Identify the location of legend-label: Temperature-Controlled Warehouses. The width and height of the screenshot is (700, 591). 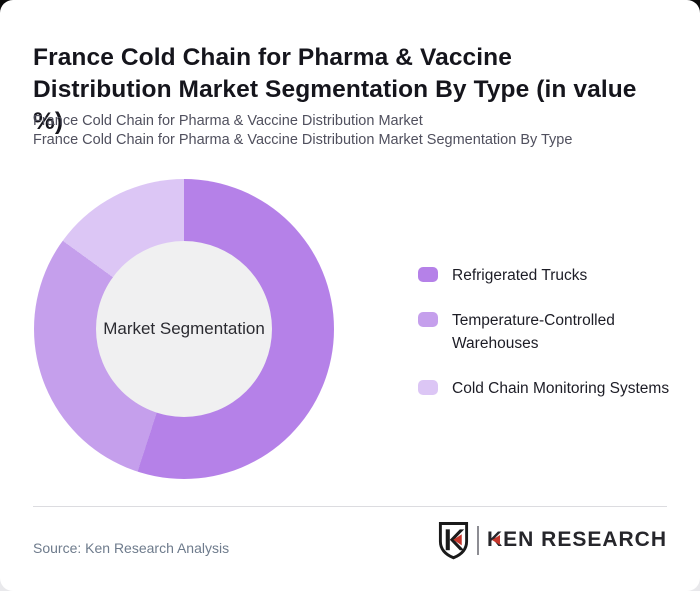
(533, 332).